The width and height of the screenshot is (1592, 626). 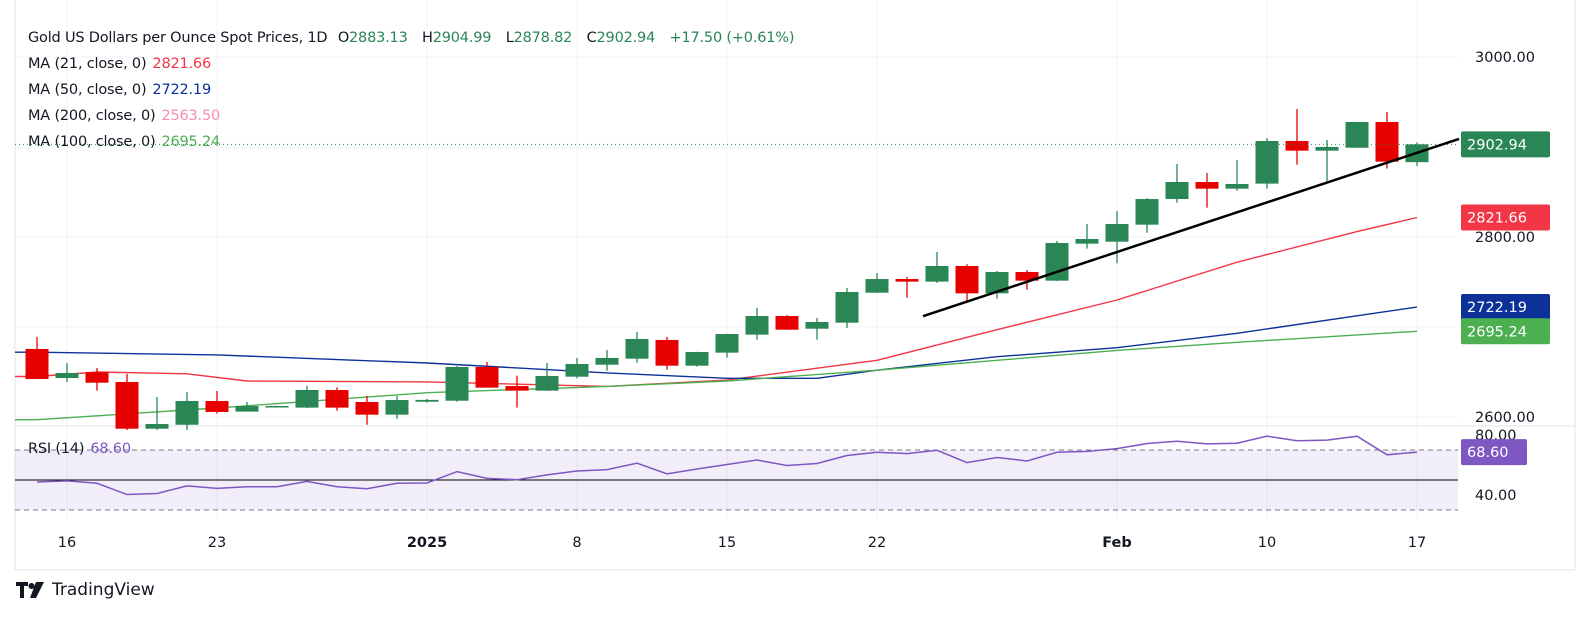 I want to click on tradingview-logo: TradingView, so click(x=85, y=590).